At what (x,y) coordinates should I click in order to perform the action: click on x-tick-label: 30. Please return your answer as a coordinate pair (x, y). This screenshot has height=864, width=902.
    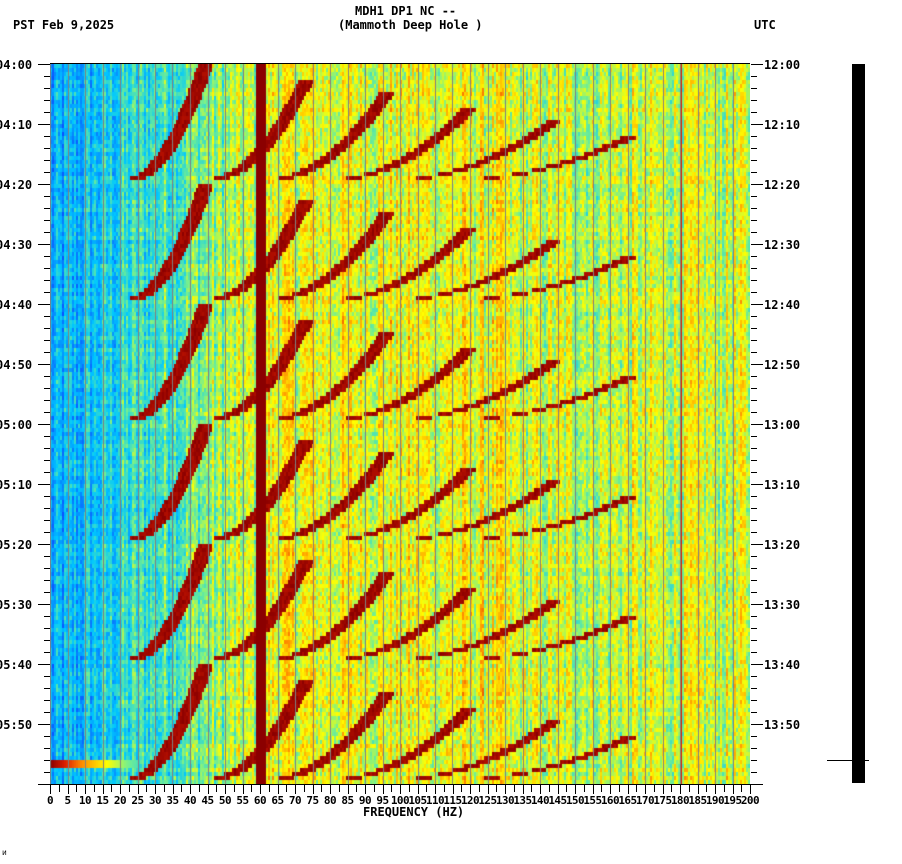
    Looking at the image, I should click on (155, 800).